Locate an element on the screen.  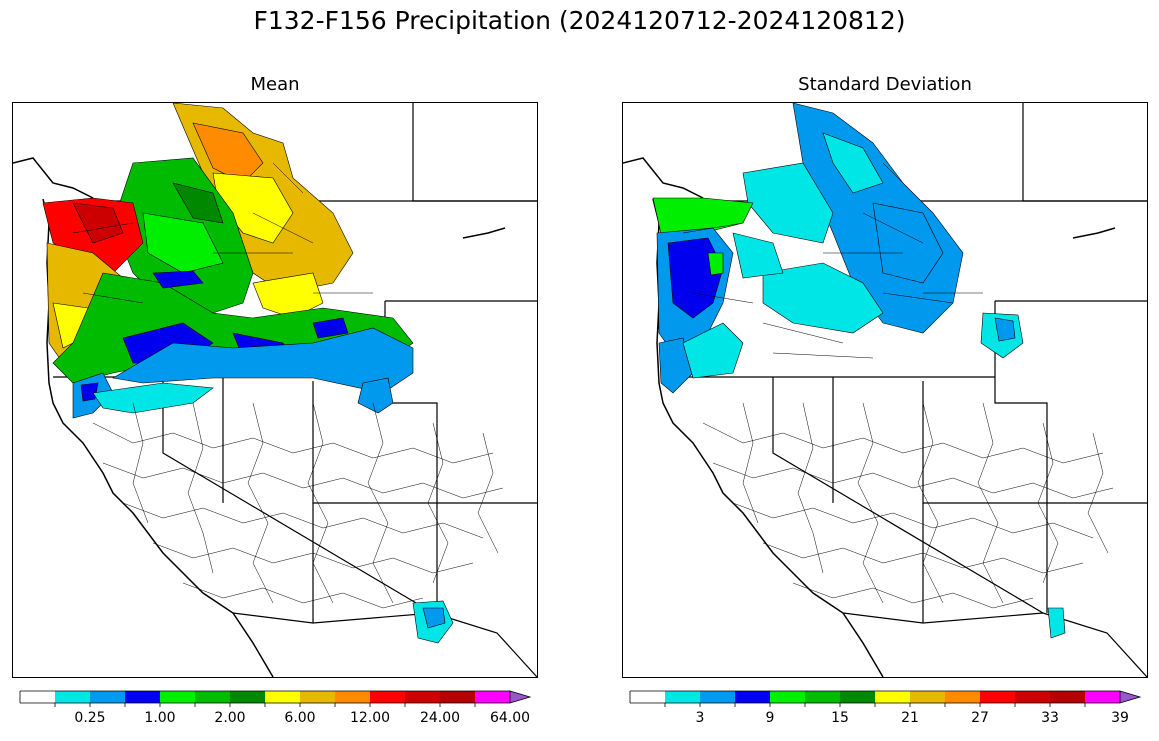
colorbar-std-swatches is located at coordinates (885, 698).